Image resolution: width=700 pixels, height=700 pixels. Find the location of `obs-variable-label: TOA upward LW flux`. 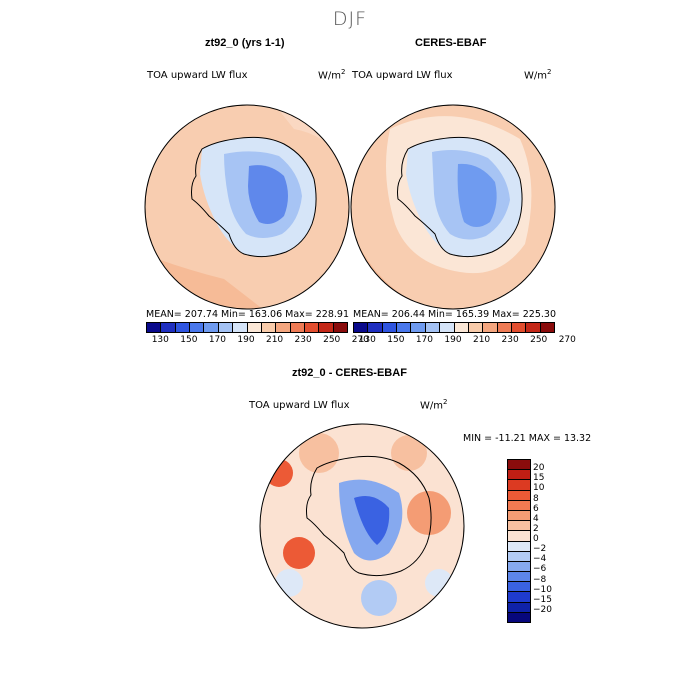

obs-variable-label: TOA upward LW flux is located at coordinates (402, 75).